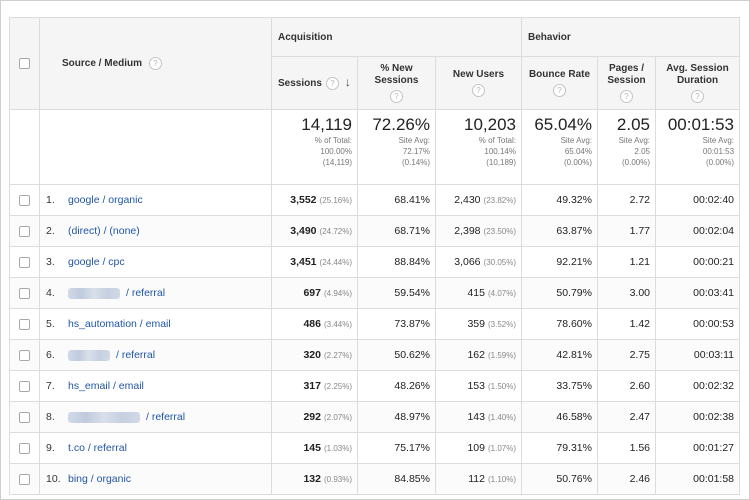 This screenshot has width=750, height=500. I want to click on new-sessions-cell: 88.84%, so click(396, 262).